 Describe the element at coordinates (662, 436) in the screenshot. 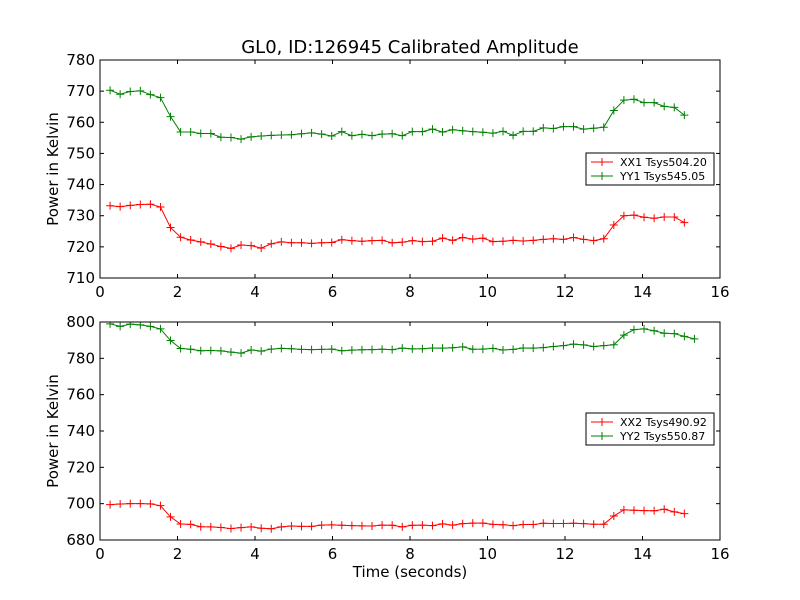

I see `legend-label-yy2: YY2 Tsys550.87` at that location.